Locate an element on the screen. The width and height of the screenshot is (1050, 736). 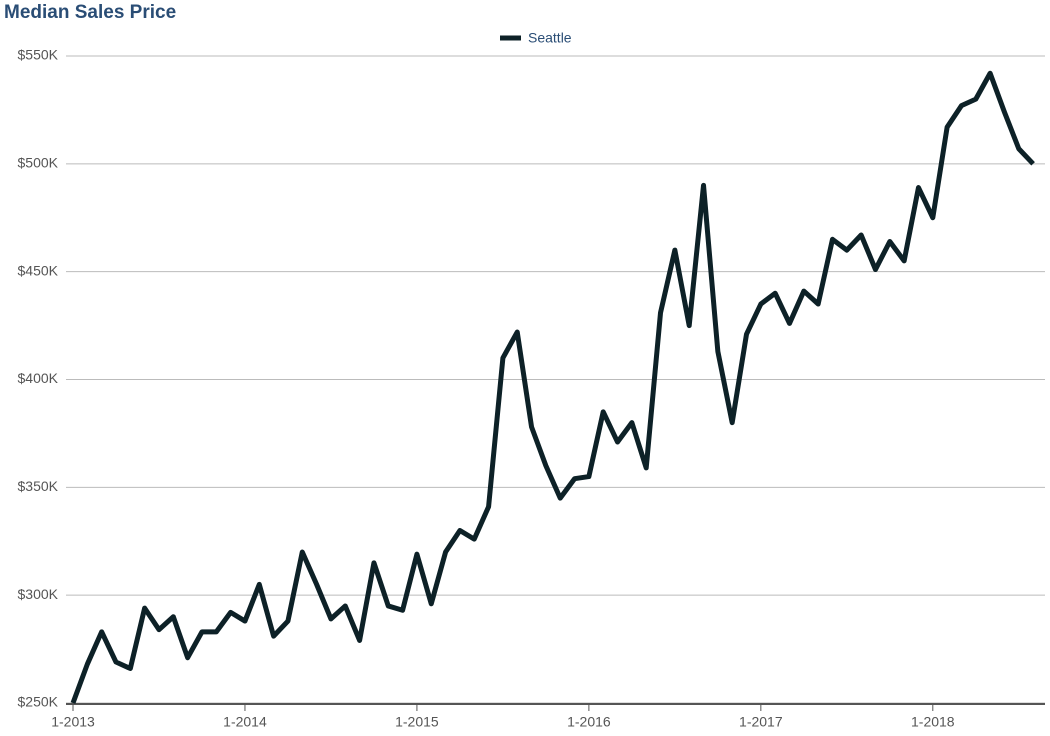
y-tick-label: $300K is located at coordinates (38, 594).